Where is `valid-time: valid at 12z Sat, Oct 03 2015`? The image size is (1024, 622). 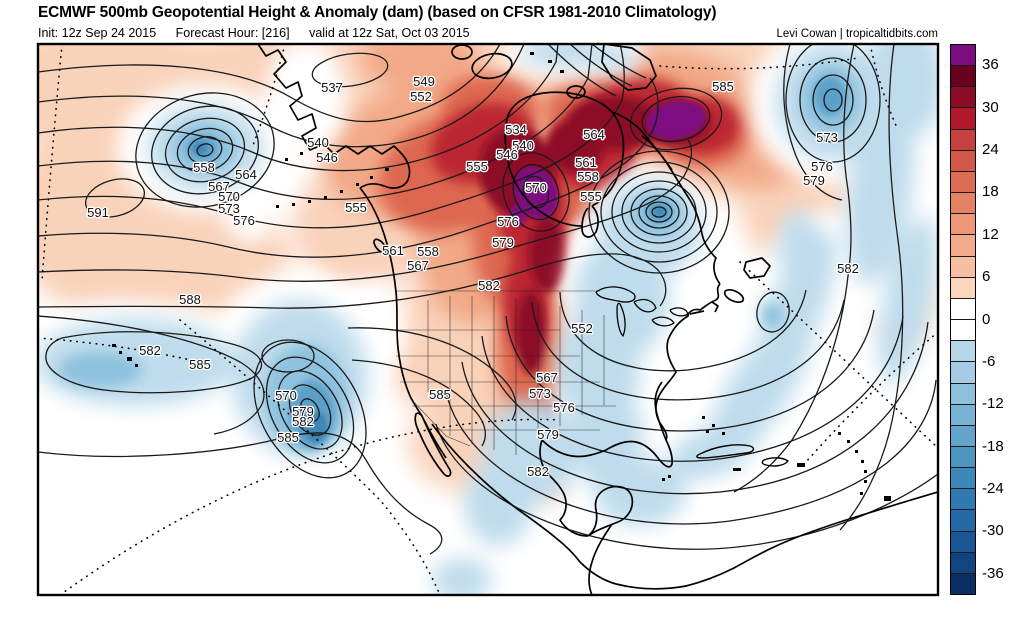 valid-time: valid at 12z Sat, Oct 03 2015 is located at coordinates (389, 33).